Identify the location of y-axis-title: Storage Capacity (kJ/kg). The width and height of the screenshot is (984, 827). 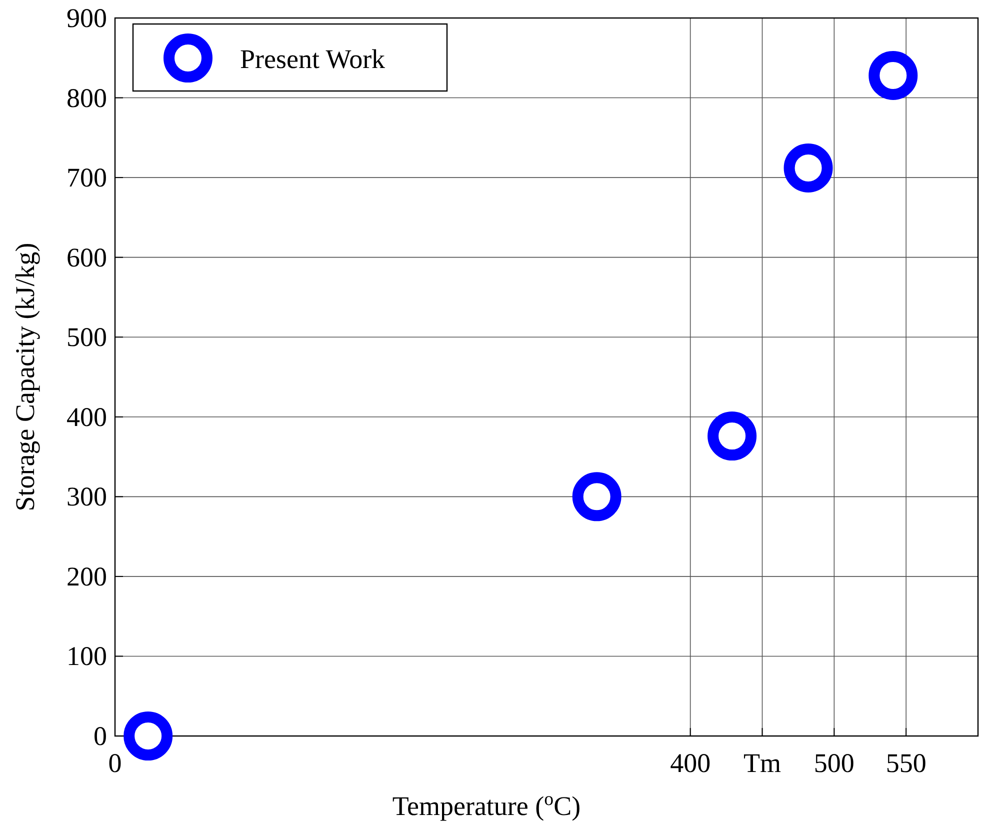
(25, 377).